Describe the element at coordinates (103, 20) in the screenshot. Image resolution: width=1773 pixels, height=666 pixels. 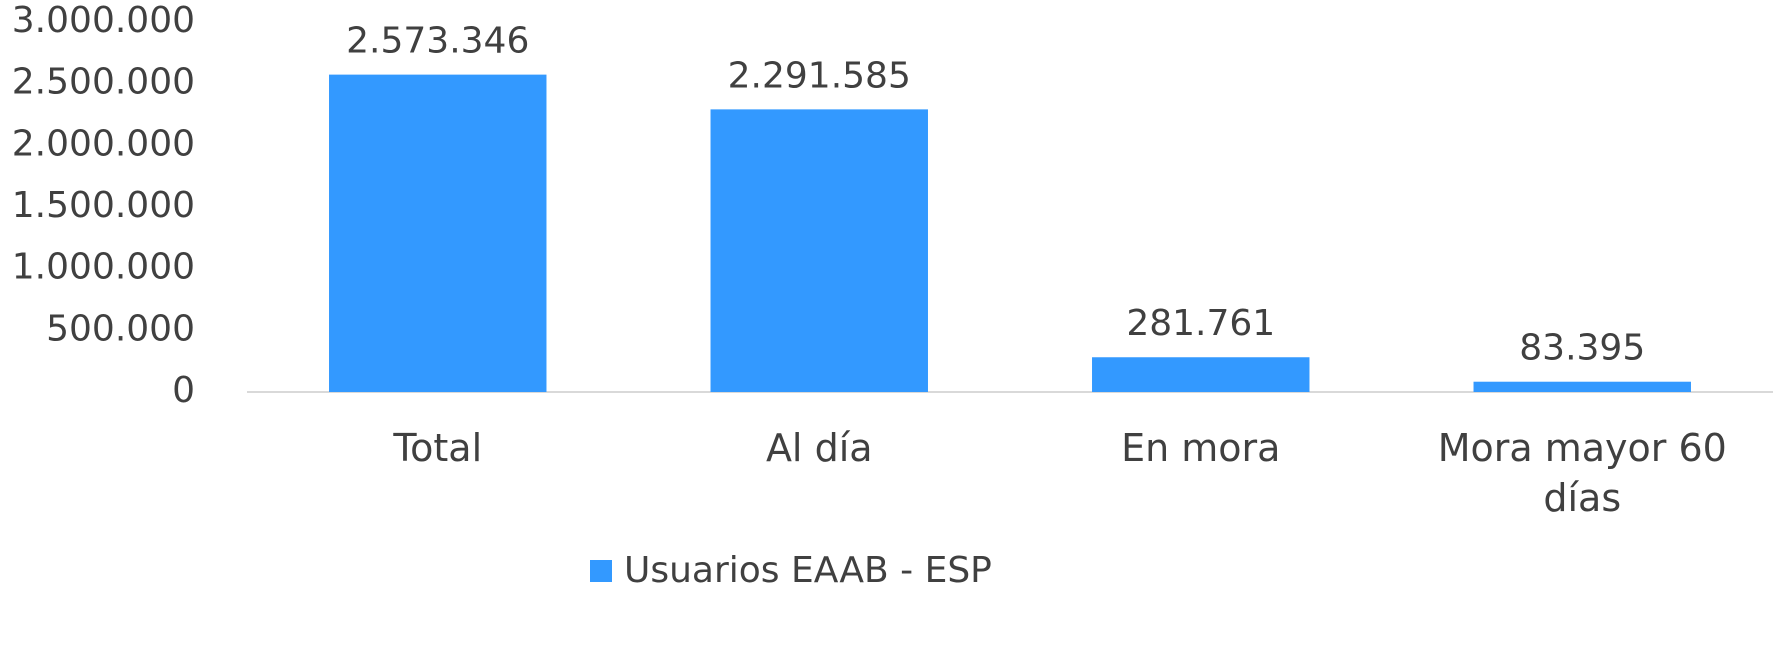
I see `y-tick-label: 3.000.000` at that location.